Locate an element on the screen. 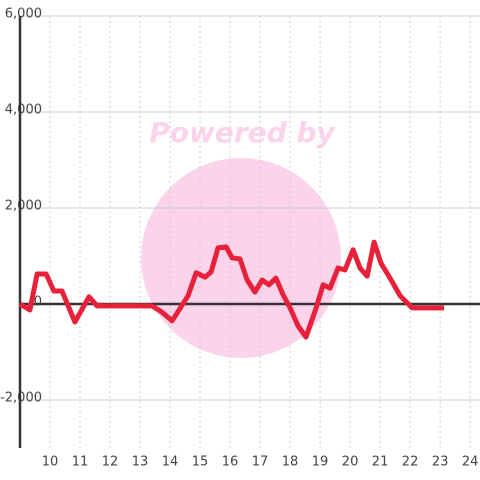 Image resolution: width=480 pixels, height=480 pixels. x-tick-label: 23 is located at coordinates (440, 462).